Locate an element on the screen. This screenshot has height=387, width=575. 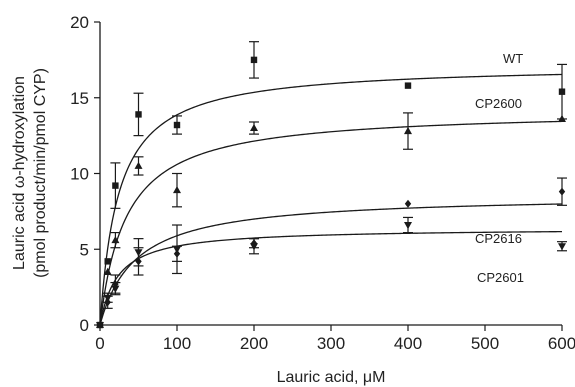
y-axis-title-line2: (pmol product/min/pmol CYP) is located at coordinates (40, 173).